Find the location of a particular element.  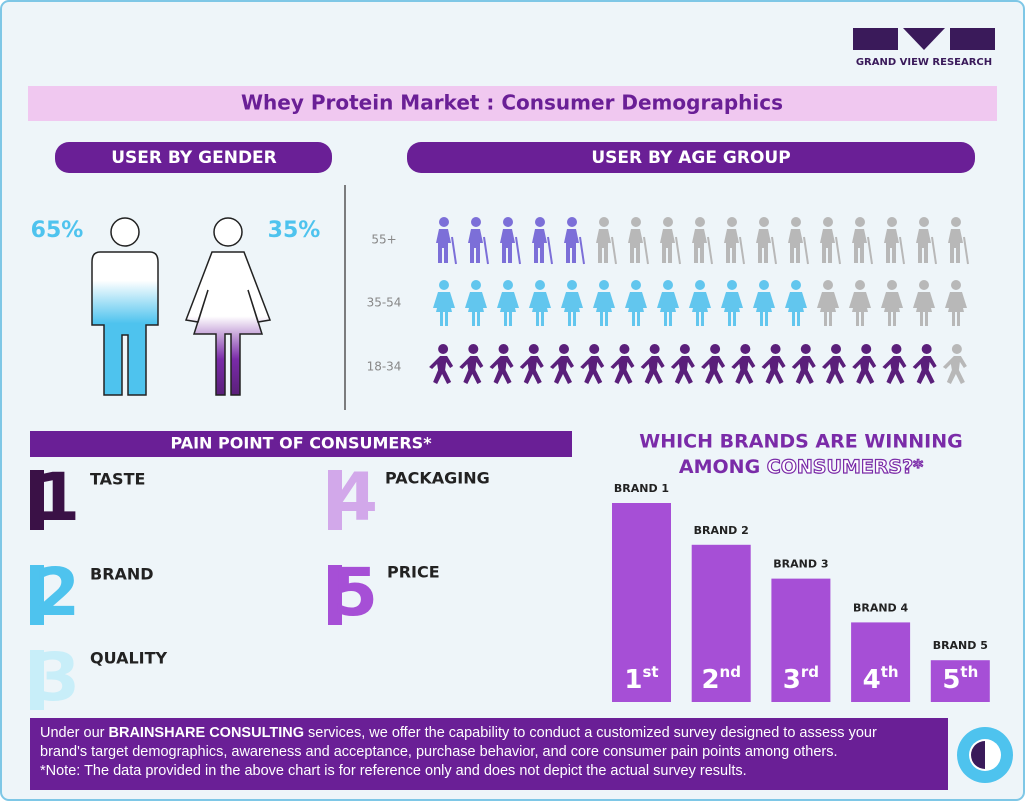

section-header is located at coordinates (301, 444).